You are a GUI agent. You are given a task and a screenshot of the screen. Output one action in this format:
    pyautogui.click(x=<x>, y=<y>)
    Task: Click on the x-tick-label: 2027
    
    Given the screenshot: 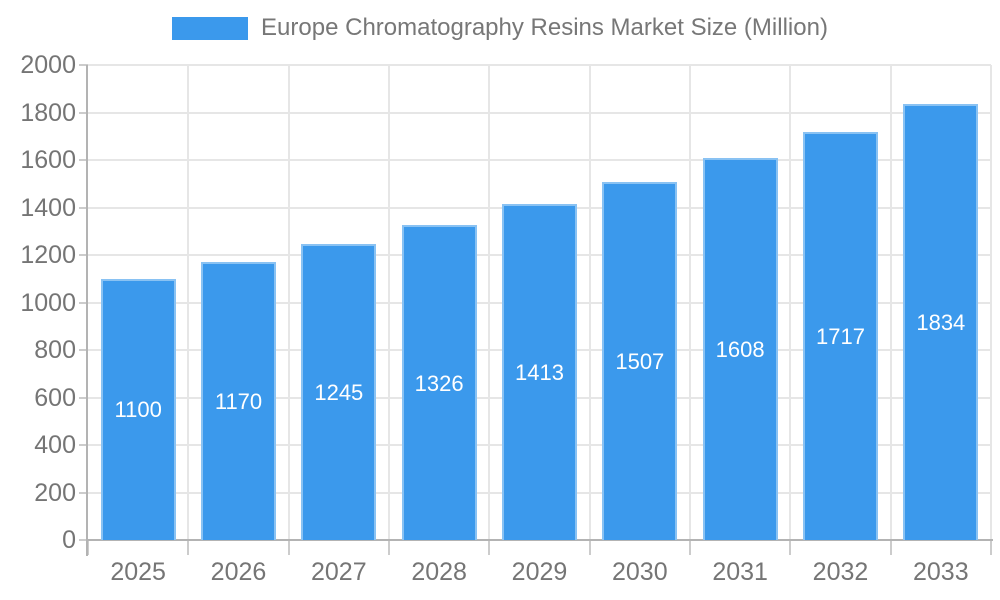 What is the action you would take?
    pyautogui.click(x=339, y=572)
    